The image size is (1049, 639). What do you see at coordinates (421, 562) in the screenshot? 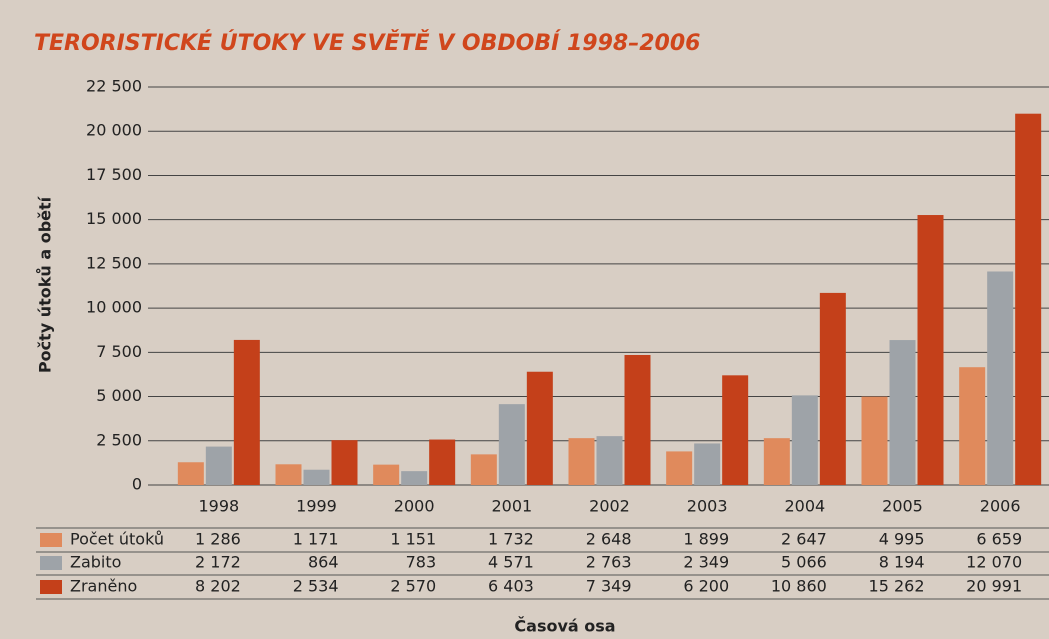
I see `table-value: 783` at bounding box center [421, 562].